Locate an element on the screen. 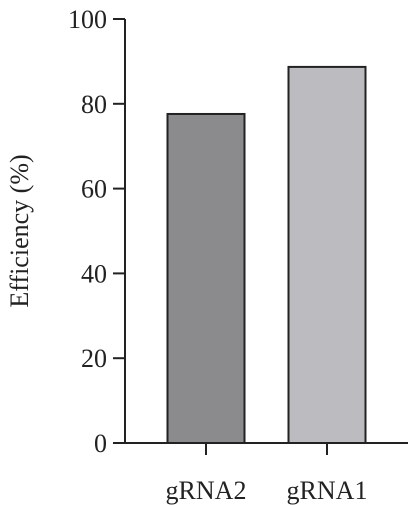  y-tick-label: 80 is located at coordinates (94, 104).